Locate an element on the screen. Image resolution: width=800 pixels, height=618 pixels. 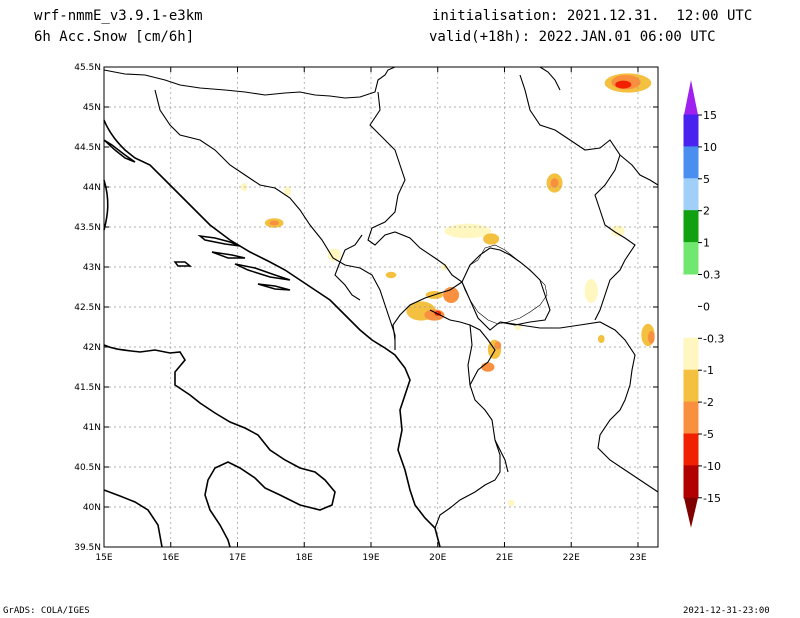
lat-label: 45N is located at coordinates (92, 108).